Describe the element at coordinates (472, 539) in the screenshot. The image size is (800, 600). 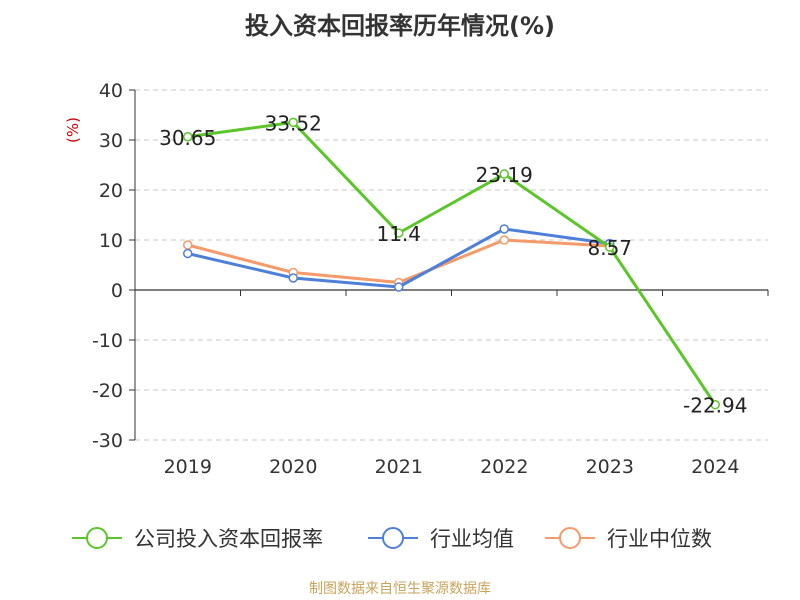
I see `legend-item-label: 行业均值` at that location.